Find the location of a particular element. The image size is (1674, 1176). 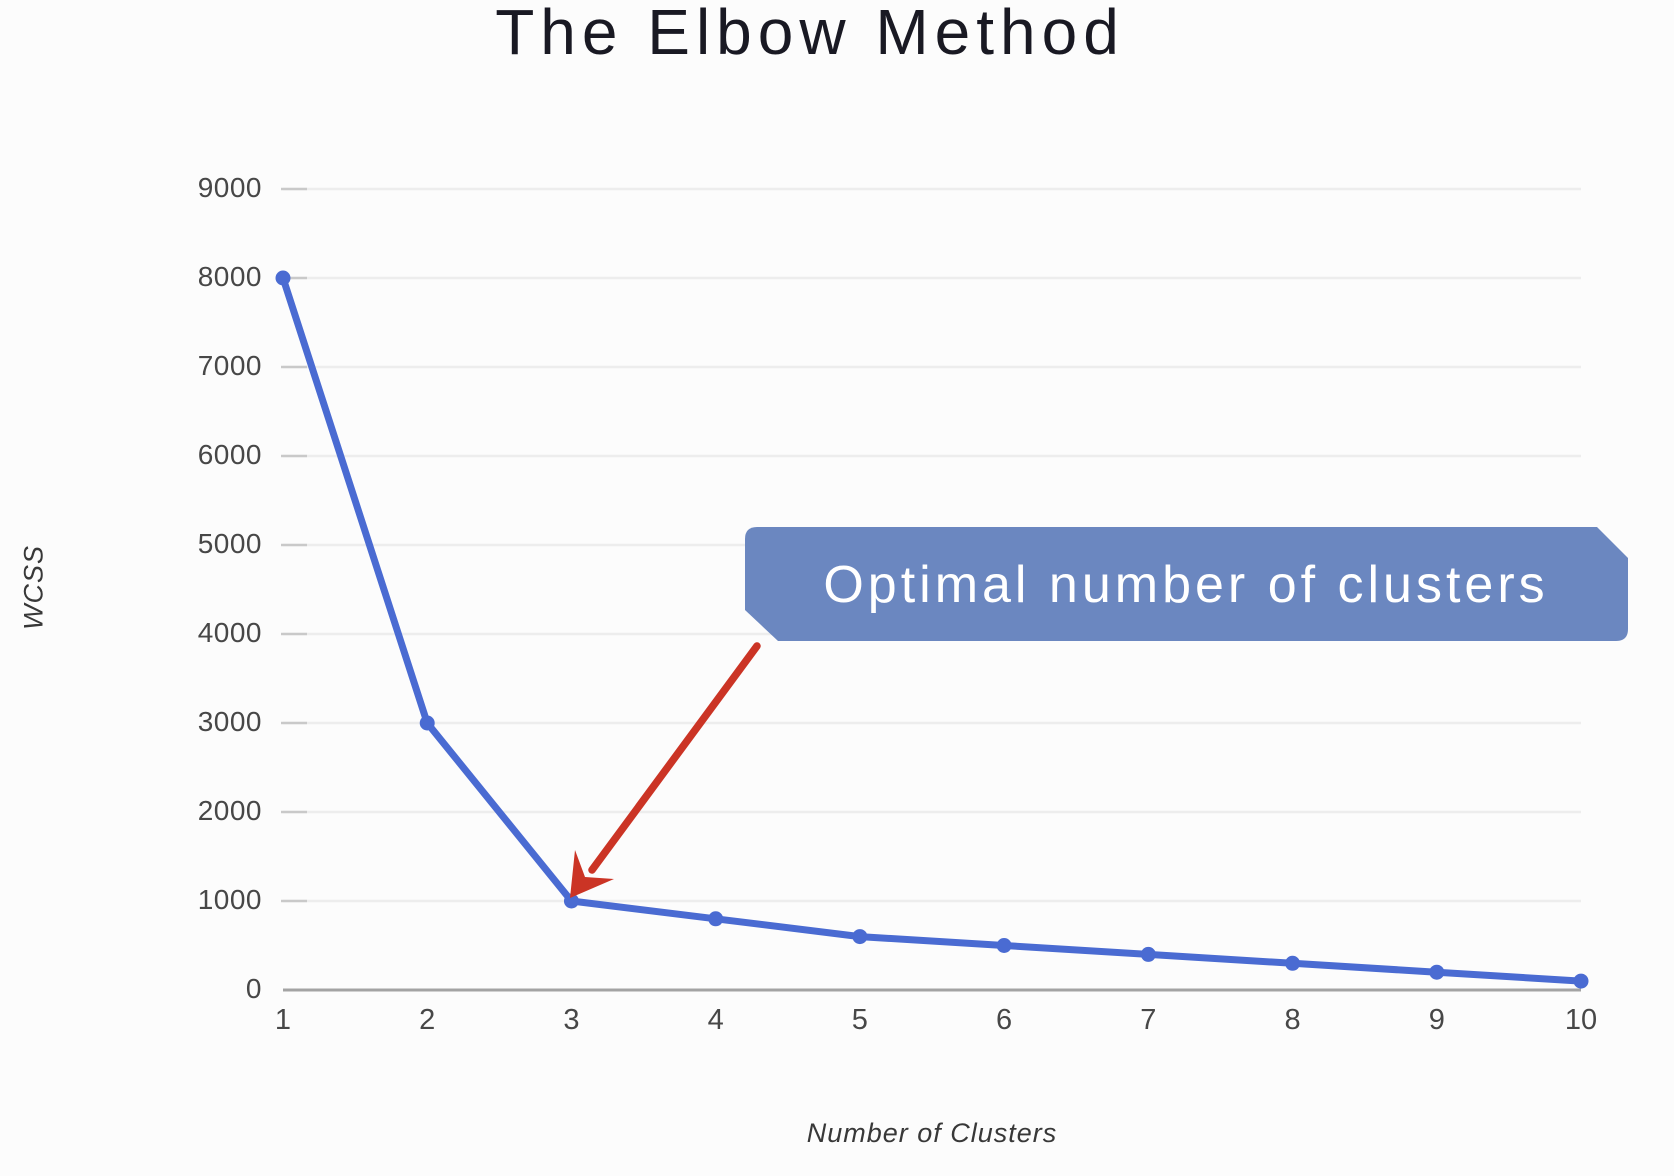

annotation-callout-box is located at coordinates (1186, 584).